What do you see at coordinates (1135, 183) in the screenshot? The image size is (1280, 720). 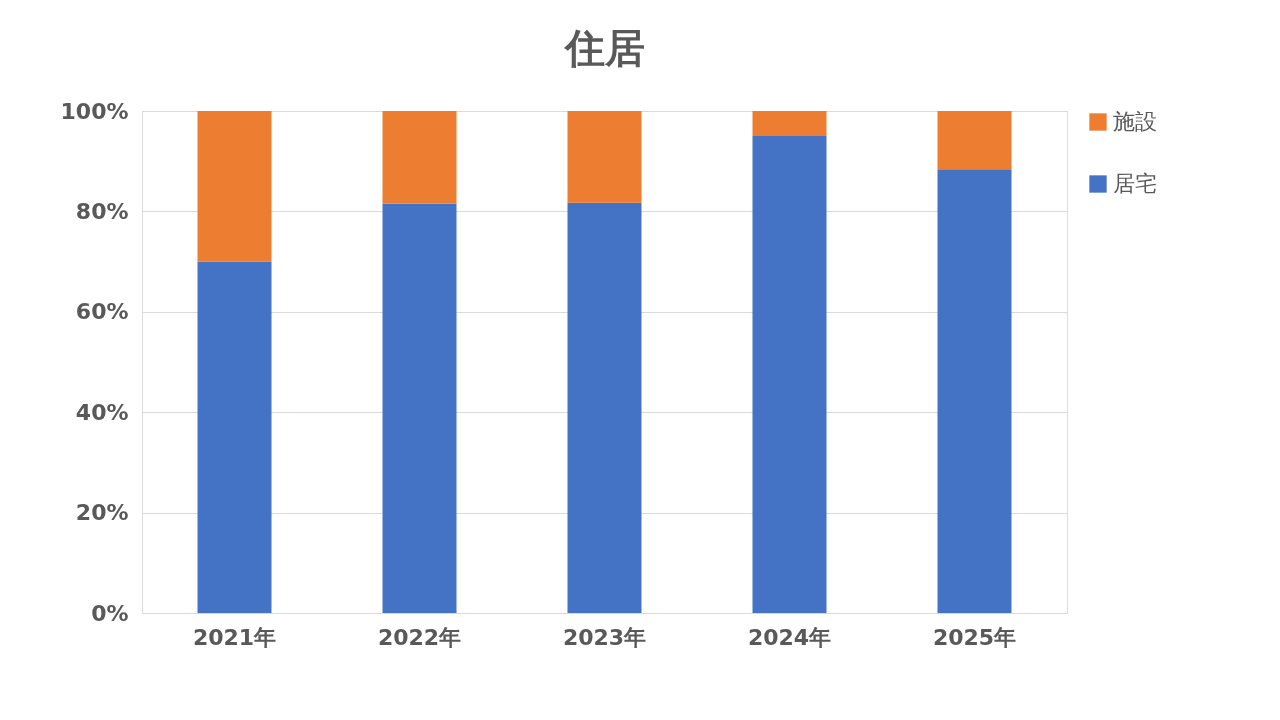 I see `legend-label: 居宅` at bounding box center [1135, 183].